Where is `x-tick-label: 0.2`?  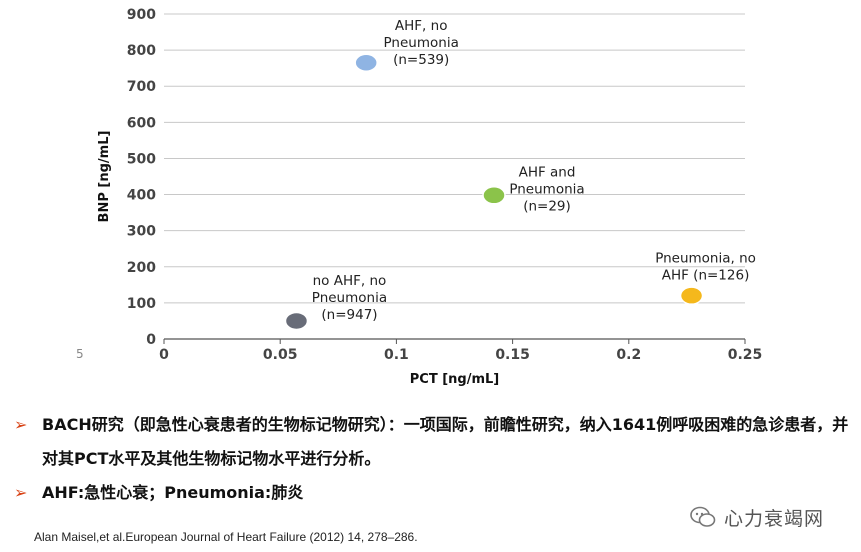 x-tick-label: 0.2 is located at coordinates (628, 355).